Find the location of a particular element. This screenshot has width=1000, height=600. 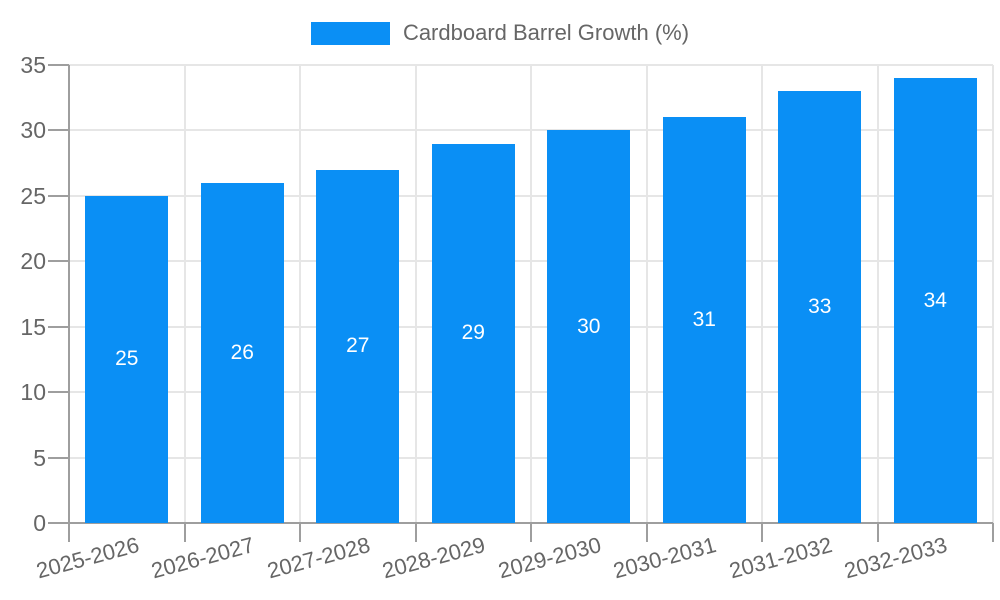

bar: 25 is located at coordinates (127, 359).